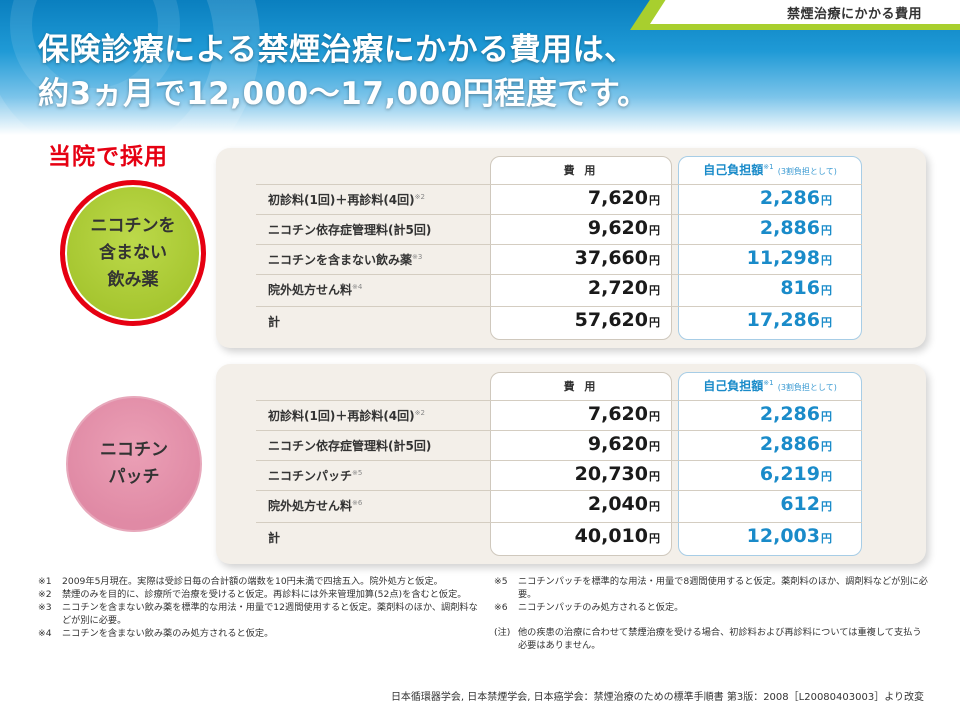 The image size is (960, 720). Describe the element at coordinates (559, 320) in the screenshot. I see `table-total-row: 計 57,620円 17,286円` at that location.